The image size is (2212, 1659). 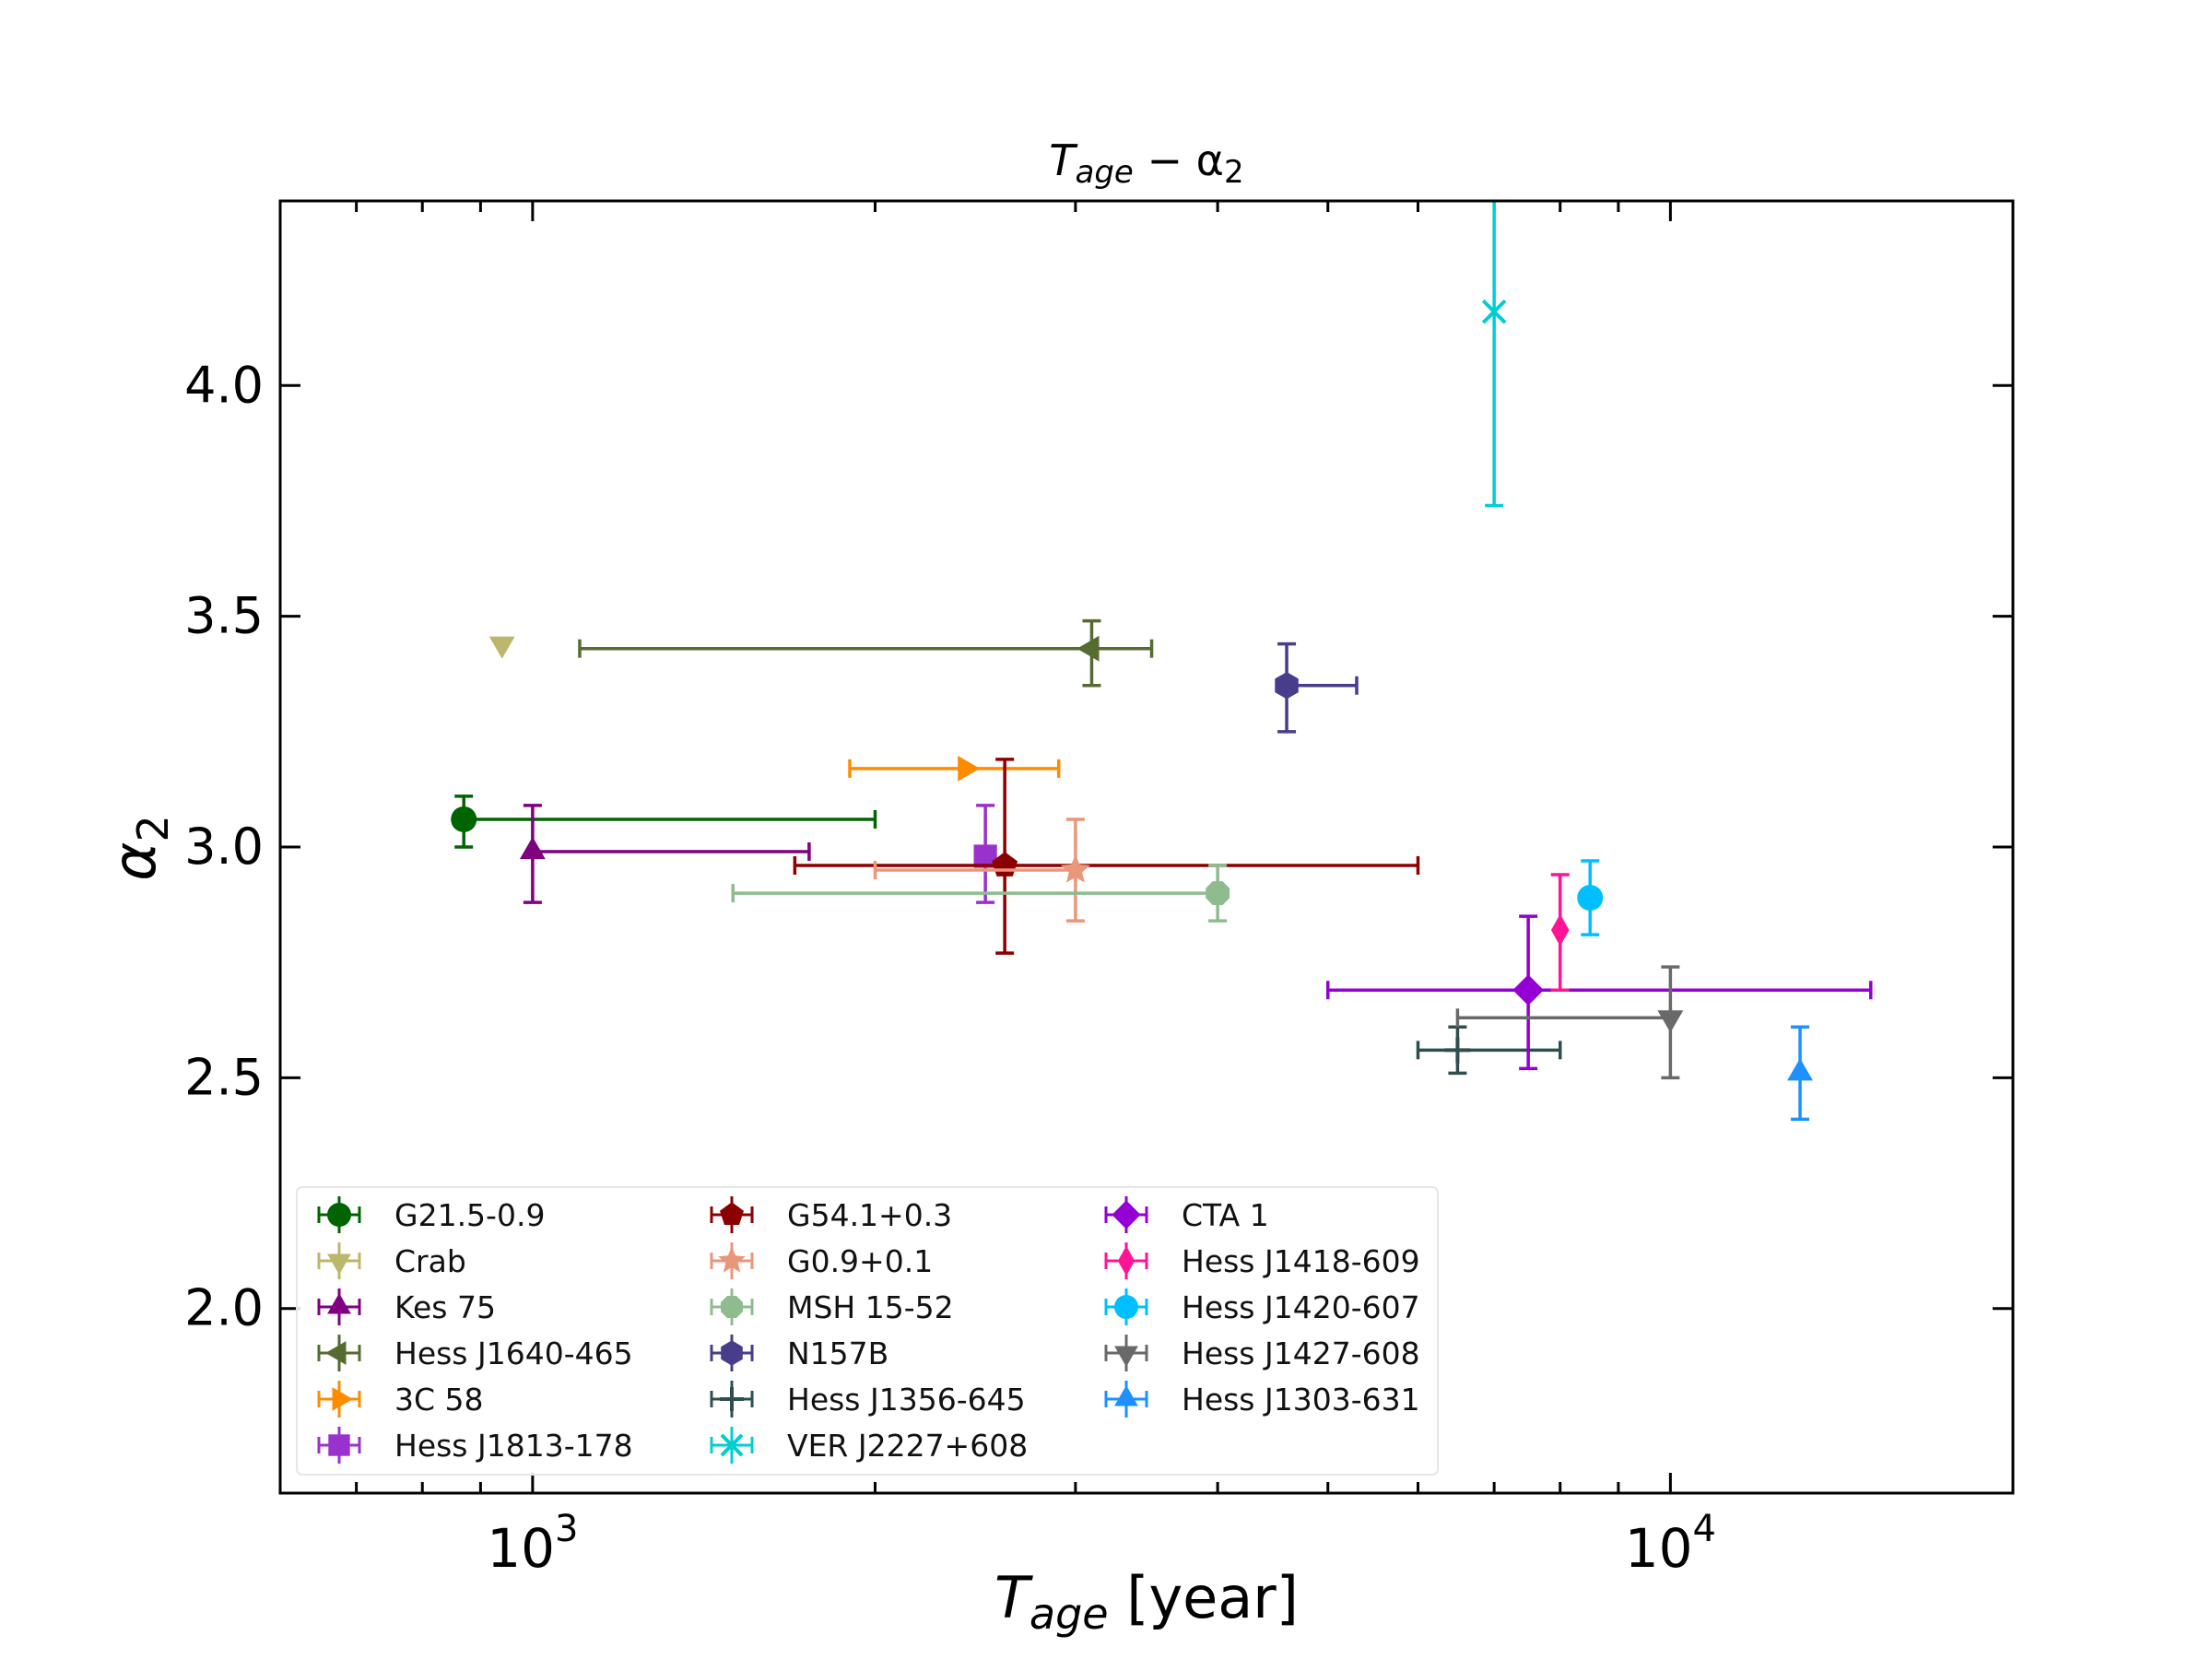 I want to click on legend-entry: Hess J1420-607, so click(x=1262, y=1306).